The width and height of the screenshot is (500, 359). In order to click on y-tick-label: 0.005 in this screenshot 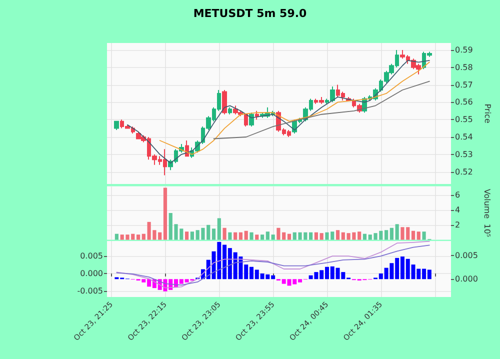, I will do `click(91, 256)`.